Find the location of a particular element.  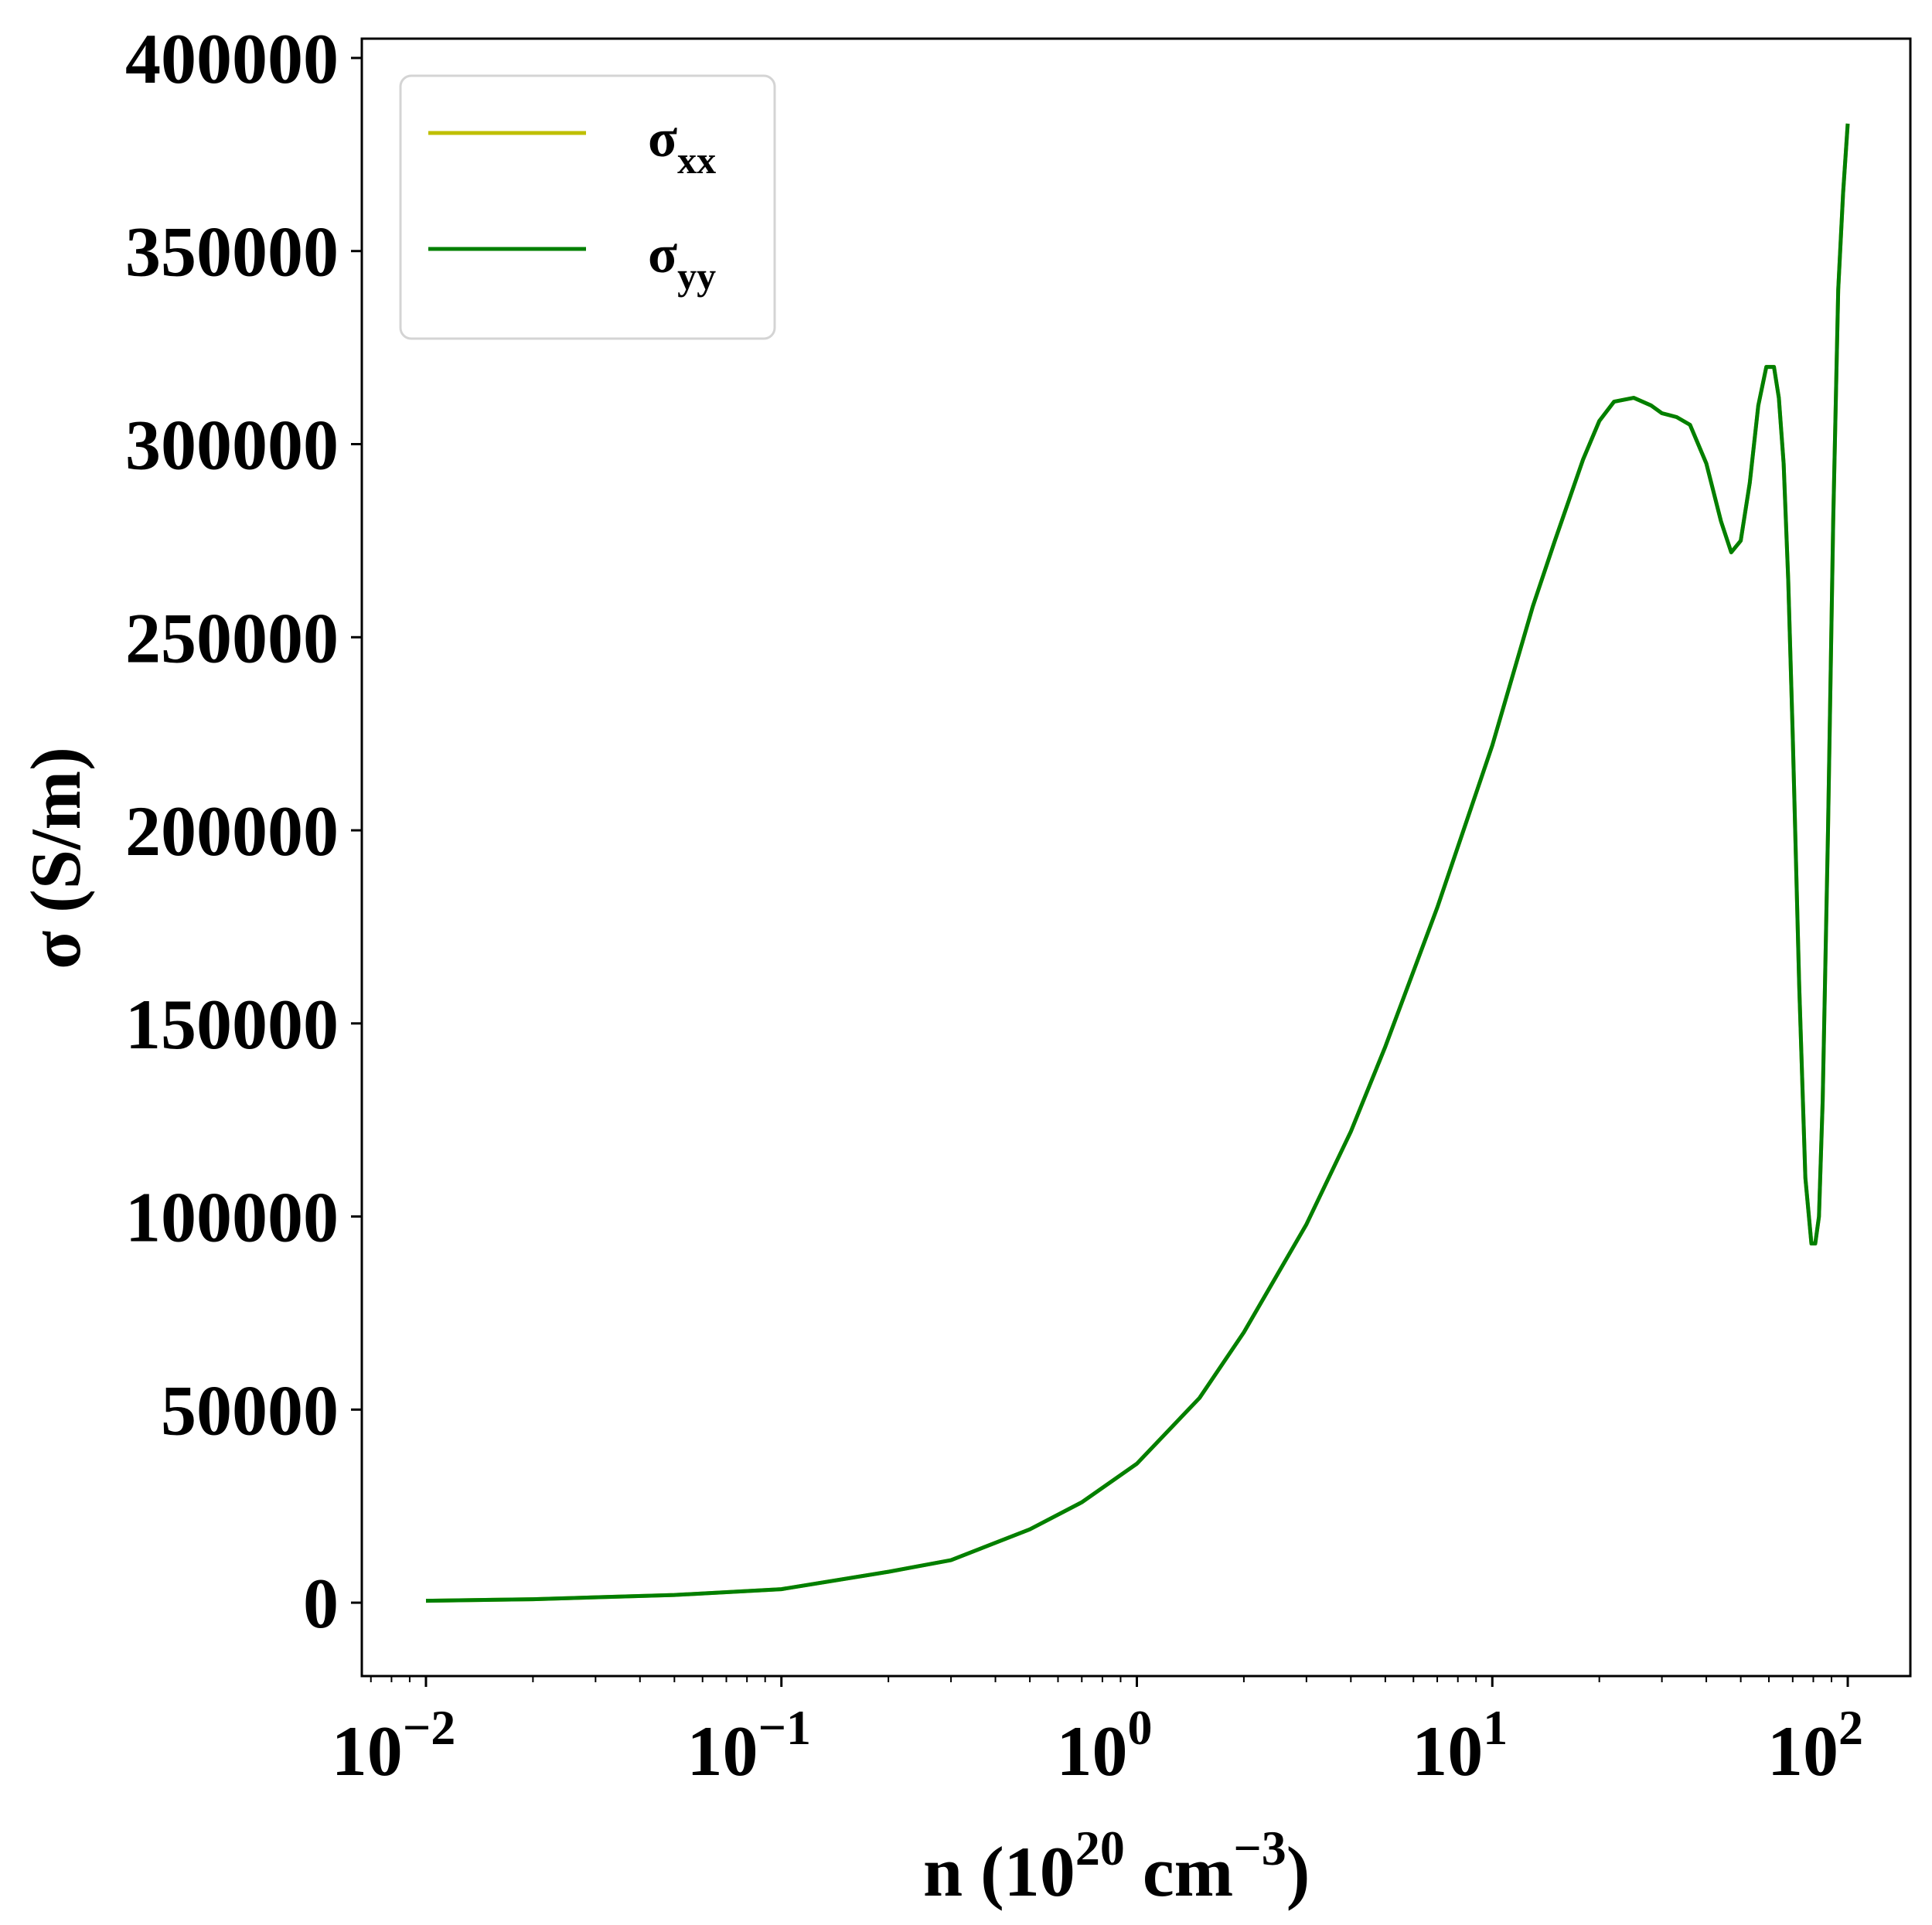

legend-box is located at coordinates (587, 207).